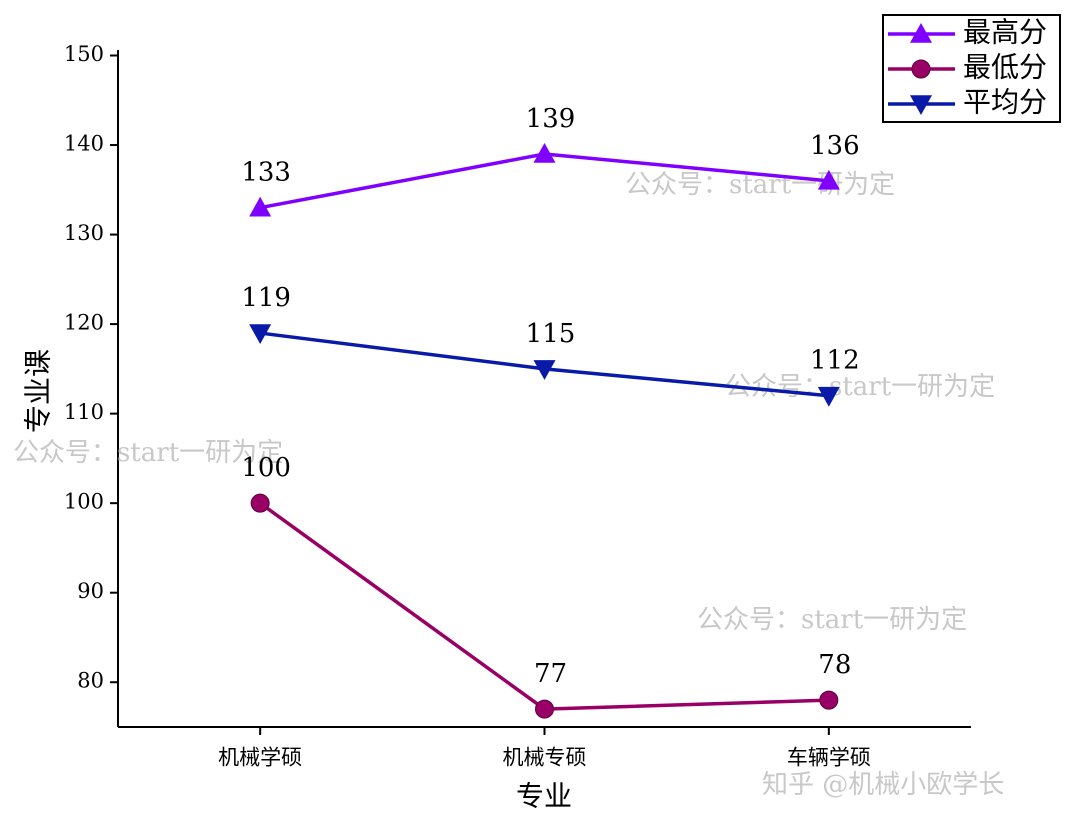  What do you see at coordinates (544, 796) in the screenshot?
I see `x-axis-title: 专业` at bounding box center [544, 796].